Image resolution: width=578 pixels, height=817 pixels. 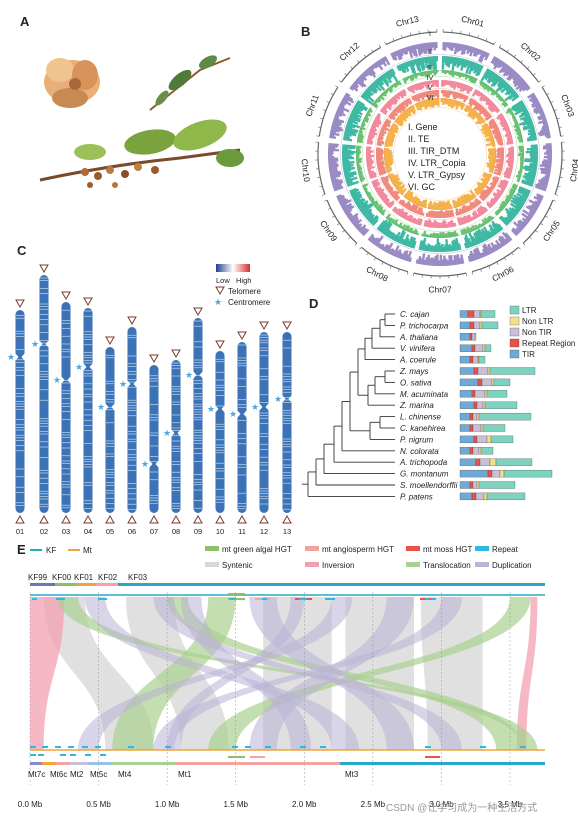 I want to click on telomere-bottom-marker, so click(x=154, y=519).